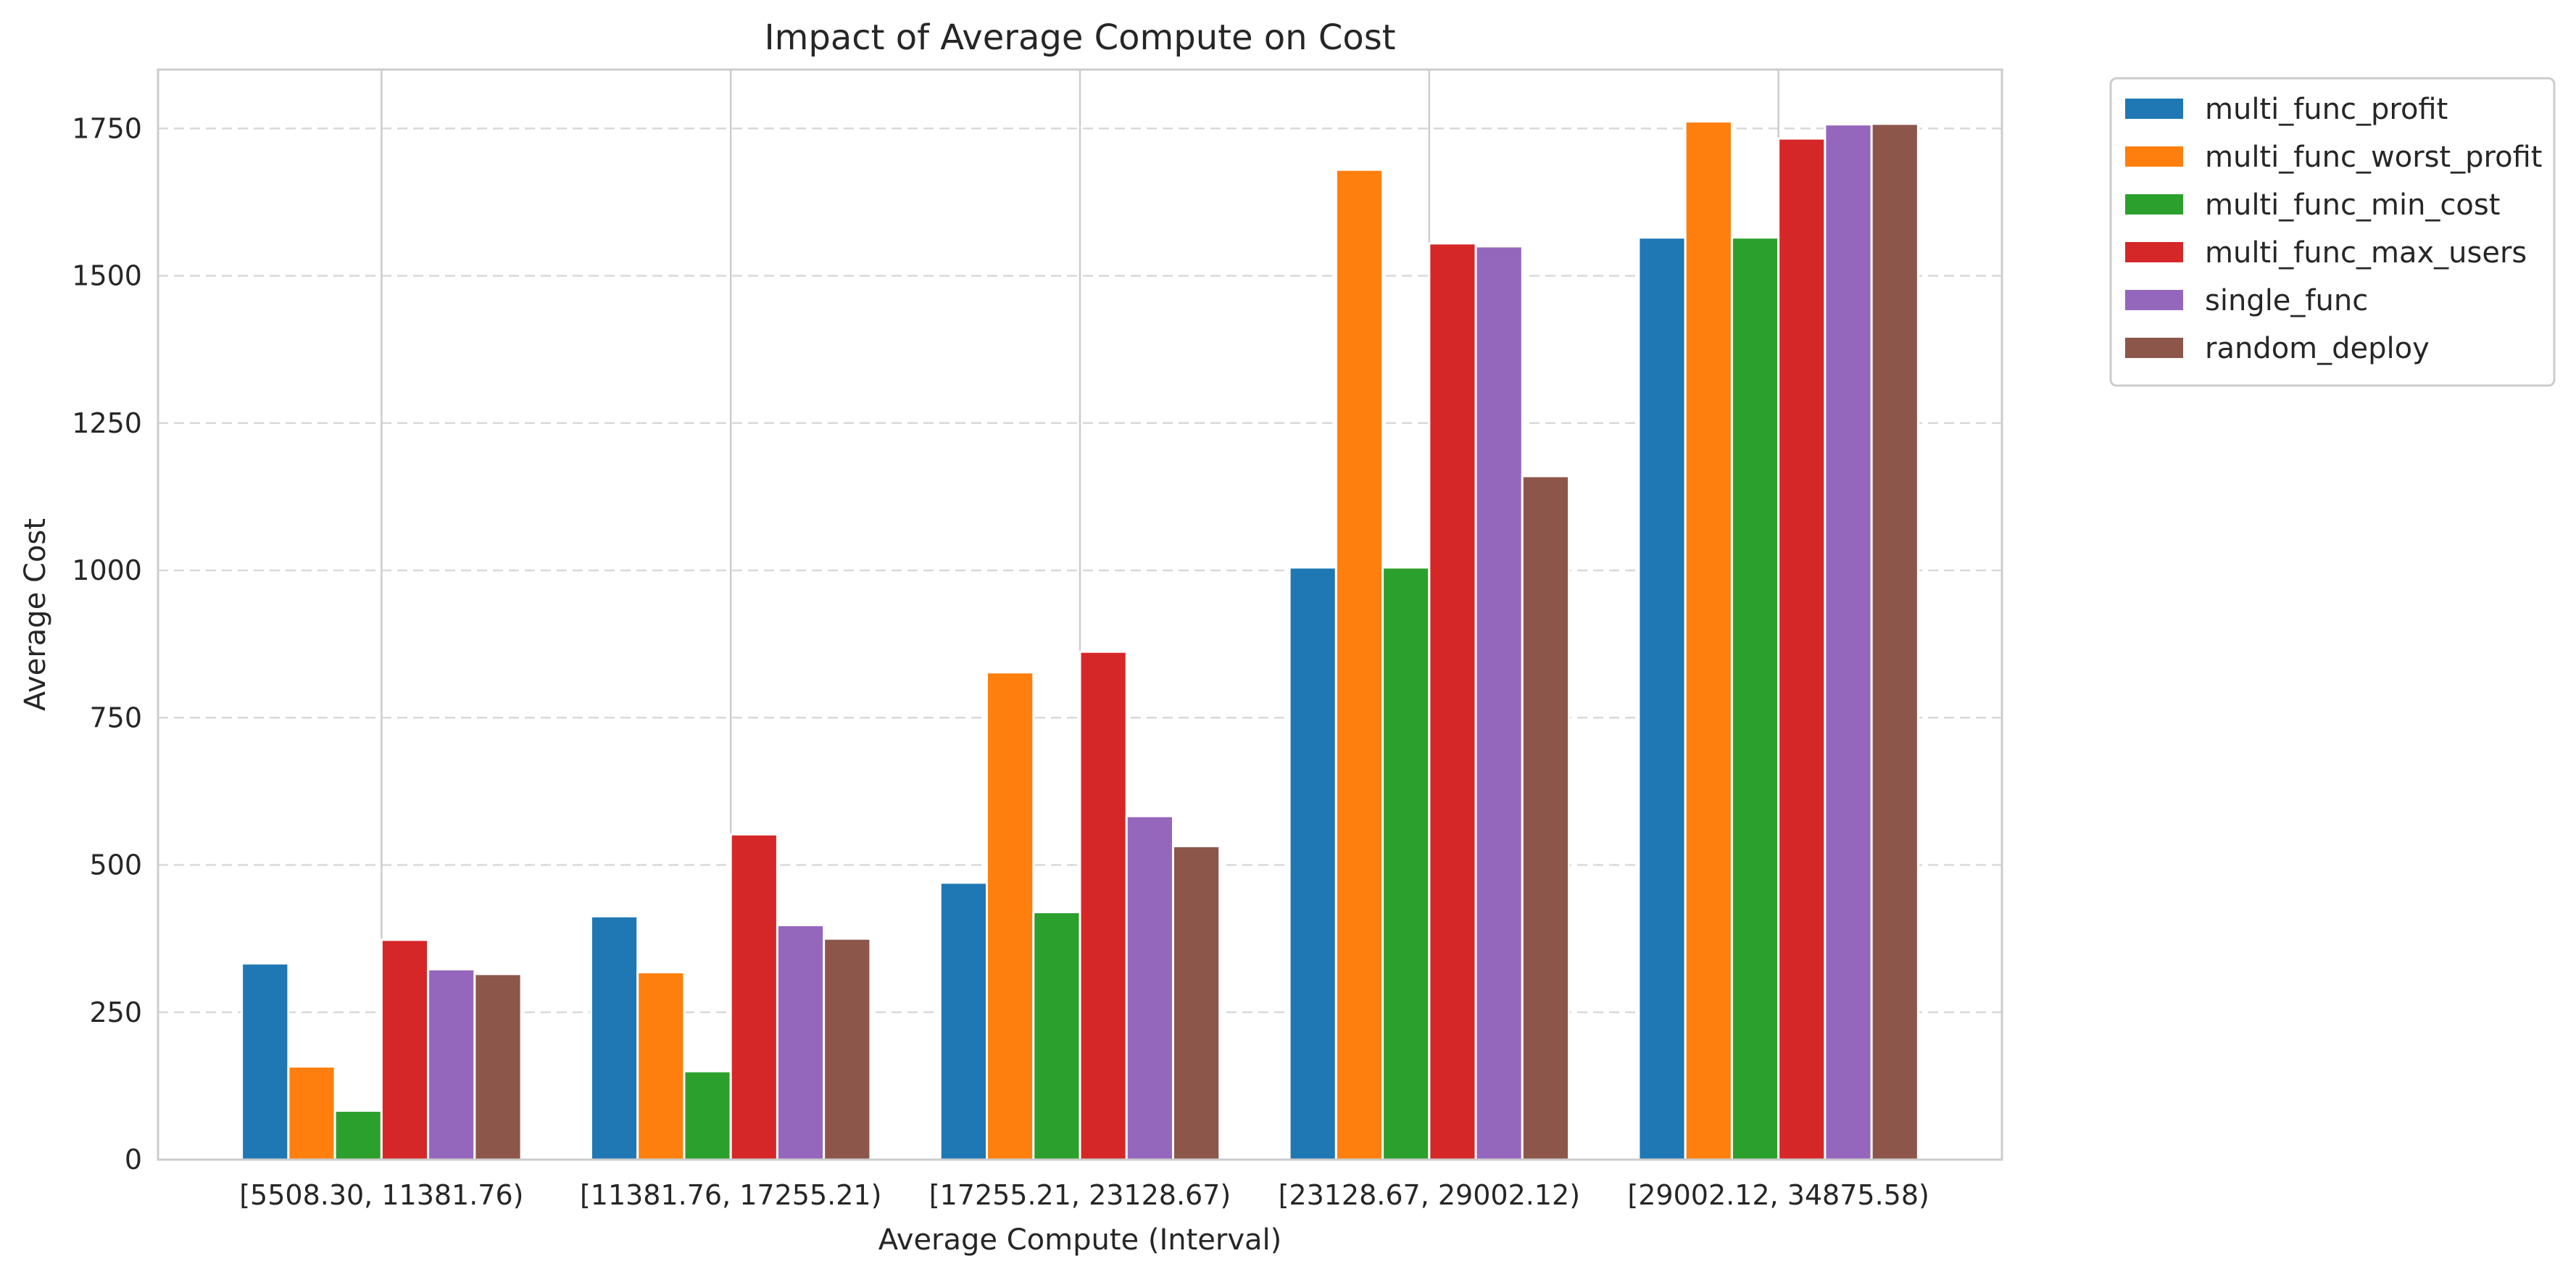  I want to click on x-tick-label: [11381.76, 17255.21), so click(730, 1195).